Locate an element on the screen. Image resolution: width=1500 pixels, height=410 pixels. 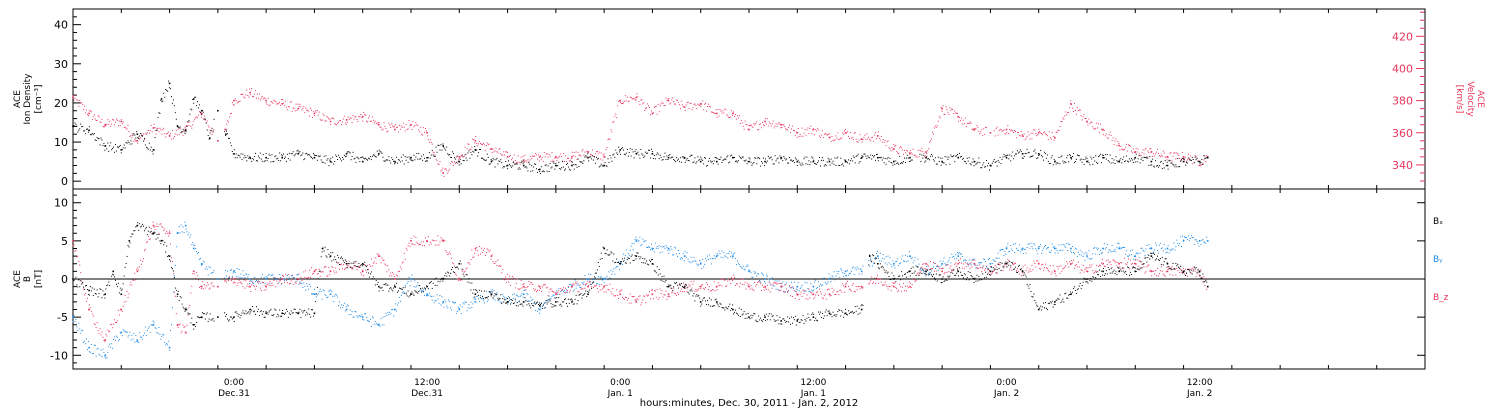
velocity-point is located at coordinates (877, 136).